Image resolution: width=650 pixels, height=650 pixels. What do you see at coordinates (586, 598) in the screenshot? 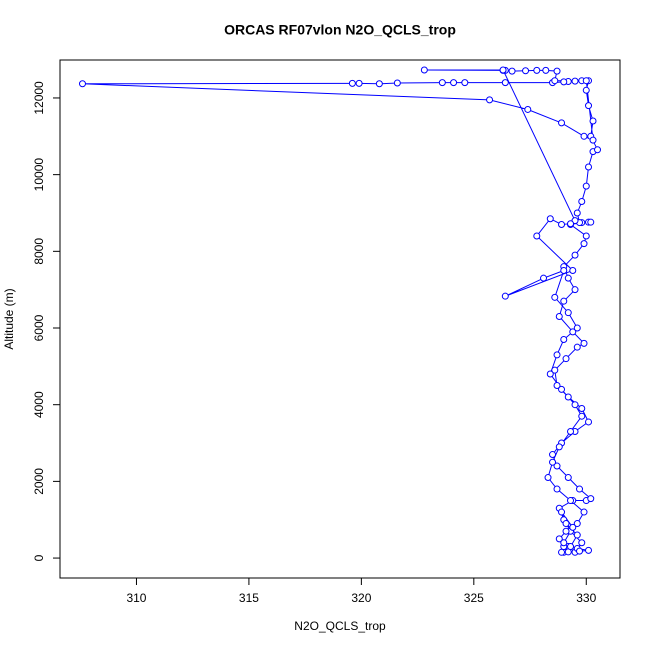
I see `x-tick-label: 330` at bounding box center [586, 598].